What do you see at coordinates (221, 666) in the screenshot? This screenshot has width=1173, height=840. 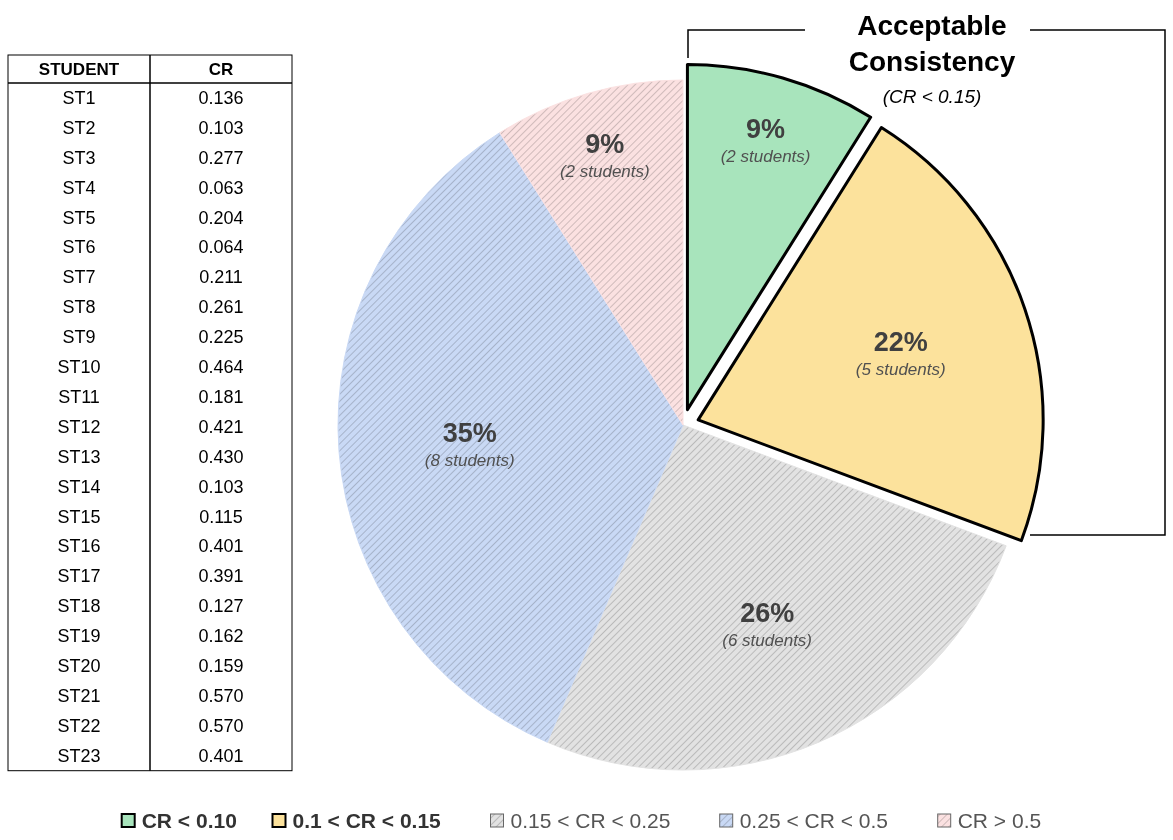 I see `data-label: 0.159` at bounding box center [221, 666].